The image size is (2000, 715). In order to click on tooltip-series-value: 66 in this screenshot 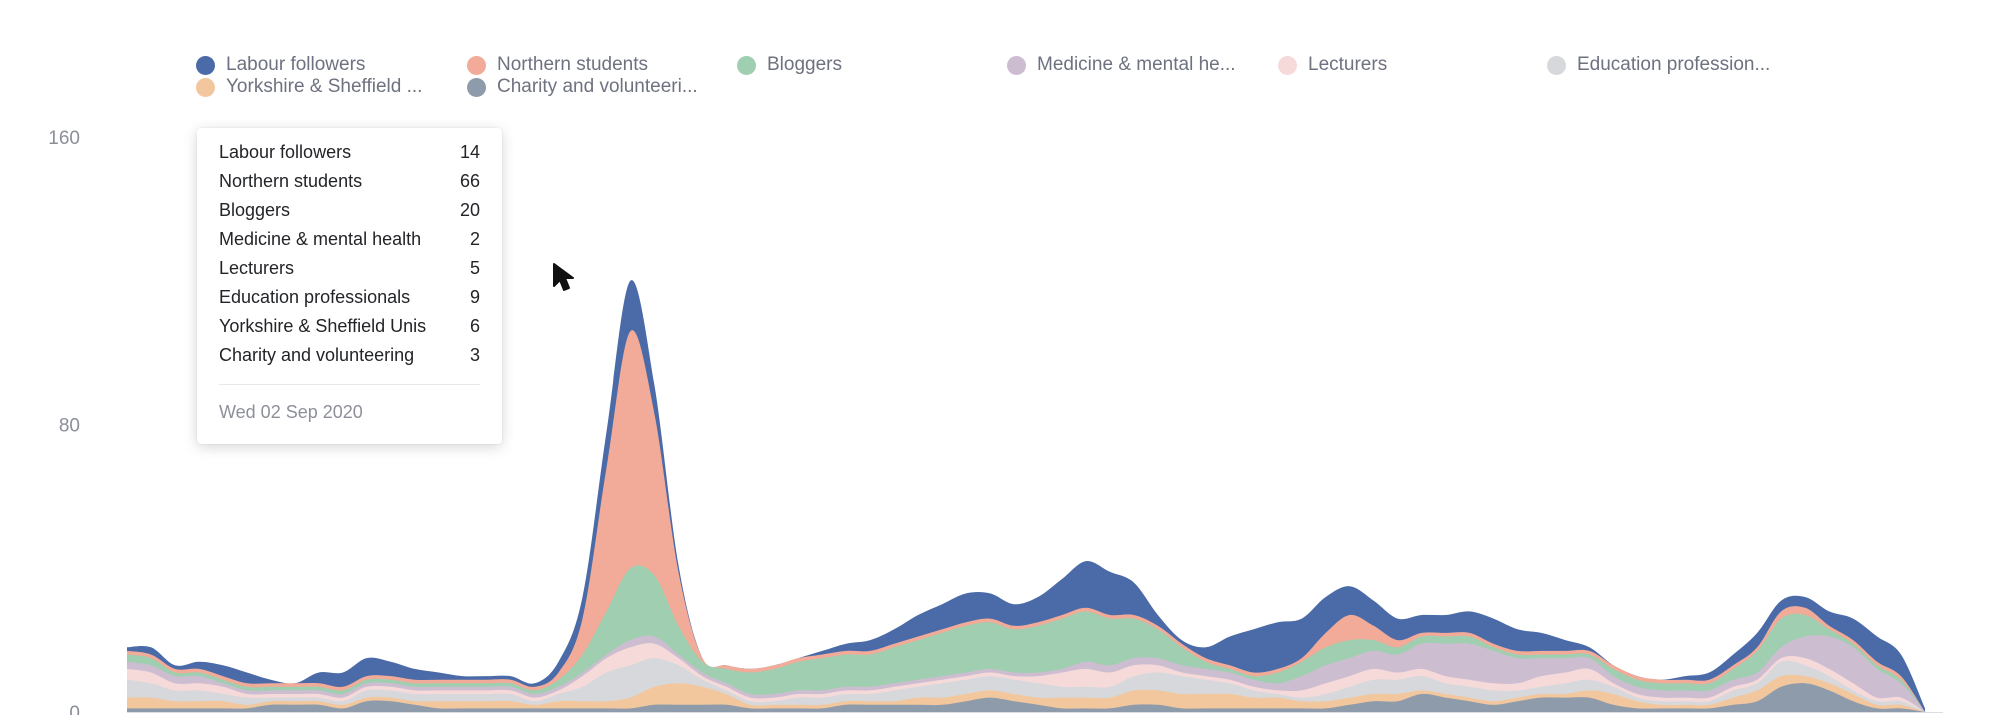, I will do `click(469, 180)`.